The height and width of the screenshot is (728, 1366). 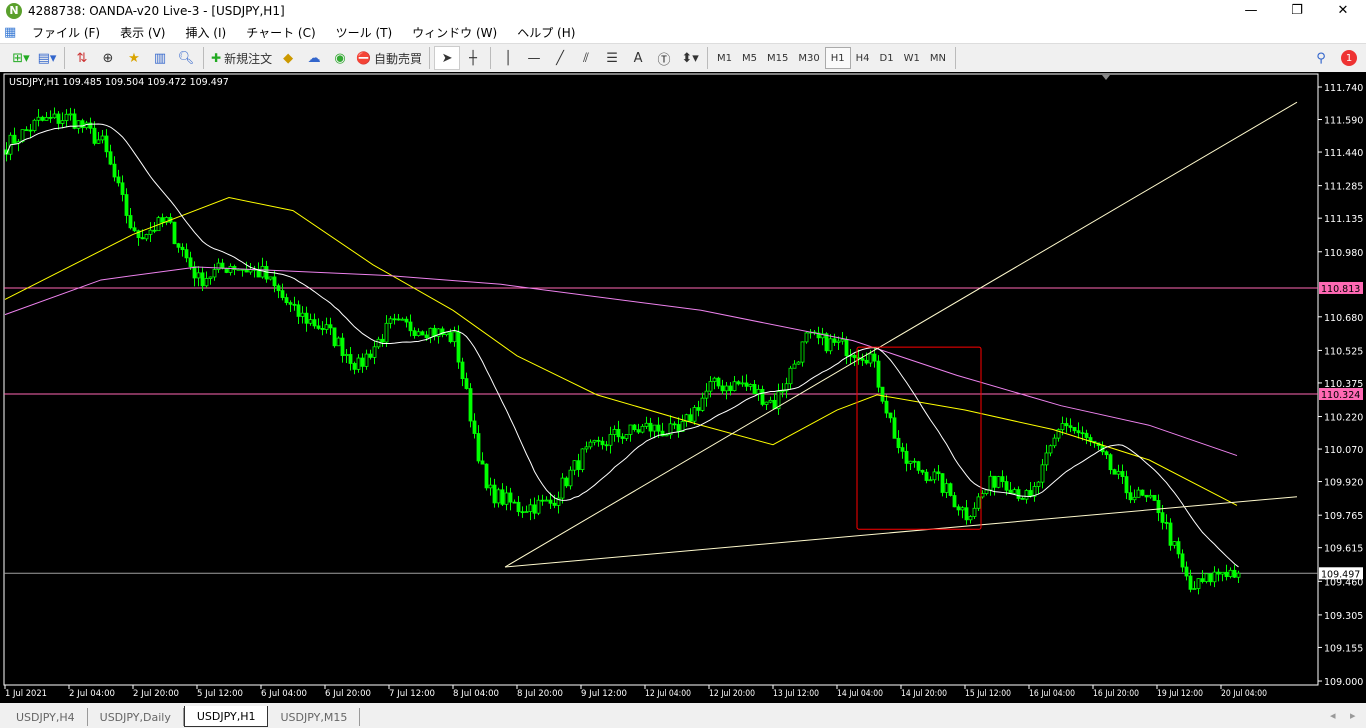 What do you see at coordinates (1340, 395) in the screenshot?
I see `horizontal-line-label: 110.324` at bounding box center [1340, 395].